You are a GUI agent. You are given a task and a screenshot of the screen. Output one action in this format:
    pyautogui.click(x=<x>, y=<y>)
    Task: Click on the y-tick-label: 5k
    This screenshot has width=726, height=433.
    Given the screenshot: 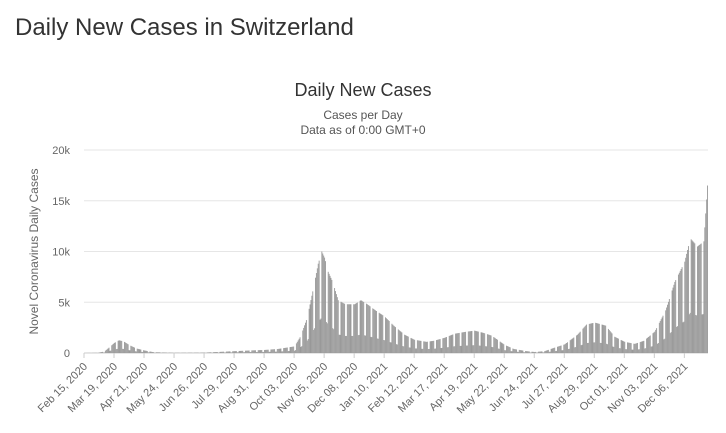 What is the action you would take?
    pyautogui.click(x=64, y=303)
    